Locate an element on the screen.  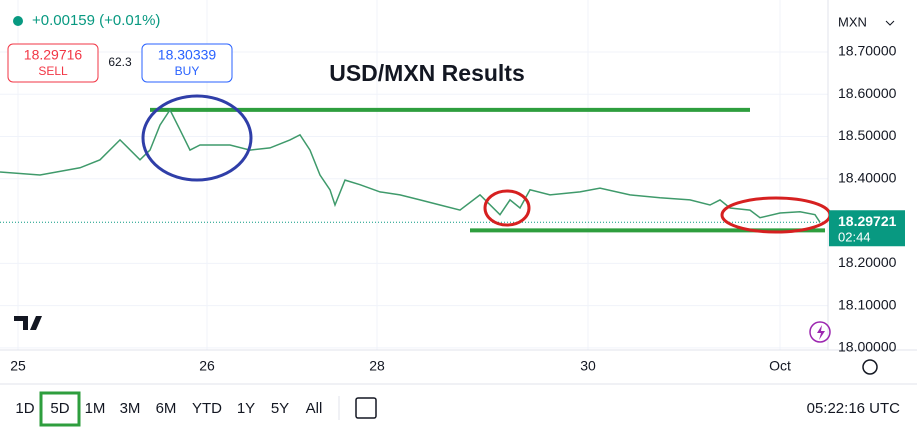
currency: MXN is located at coordinates (852, 21).